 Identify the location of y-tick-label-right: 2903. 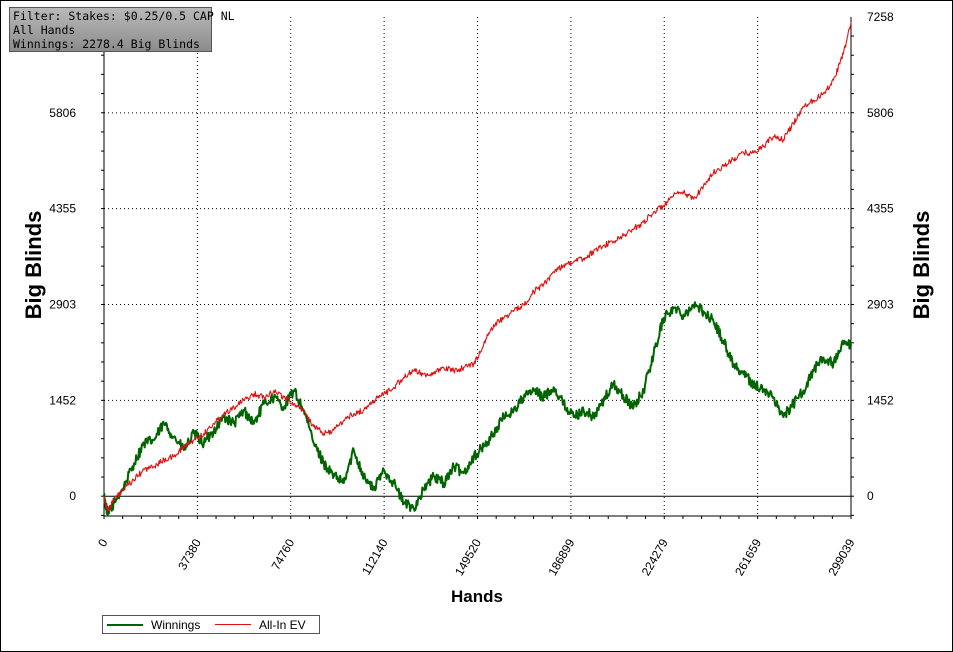
(880, 305).